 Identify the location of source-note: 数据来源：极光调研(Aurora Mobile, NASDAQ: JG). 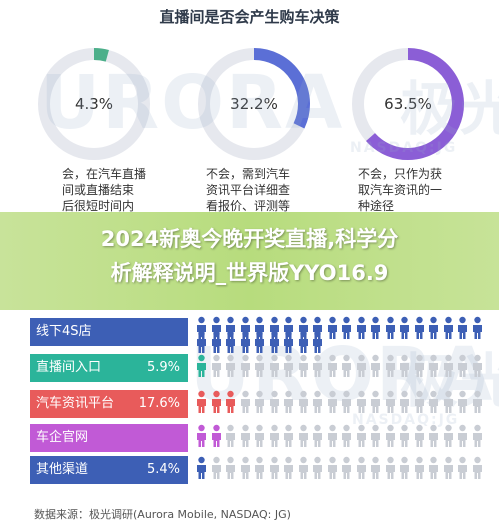
(162, 514).